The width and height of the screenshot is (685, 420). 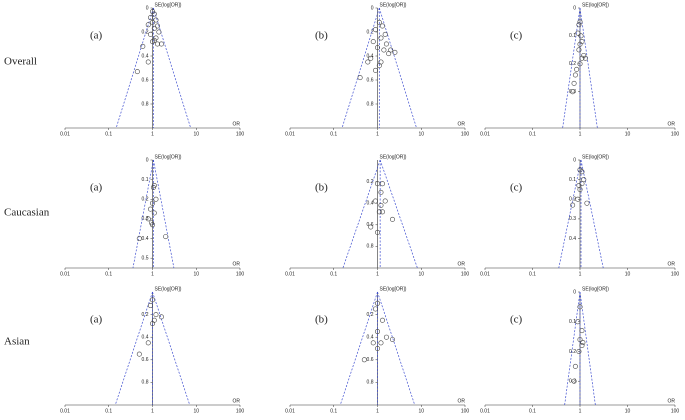 What do you see at coordinates (27, 213) in the screenshot?
I see `row-label: Caucasian` at bounding box center [27, 213].